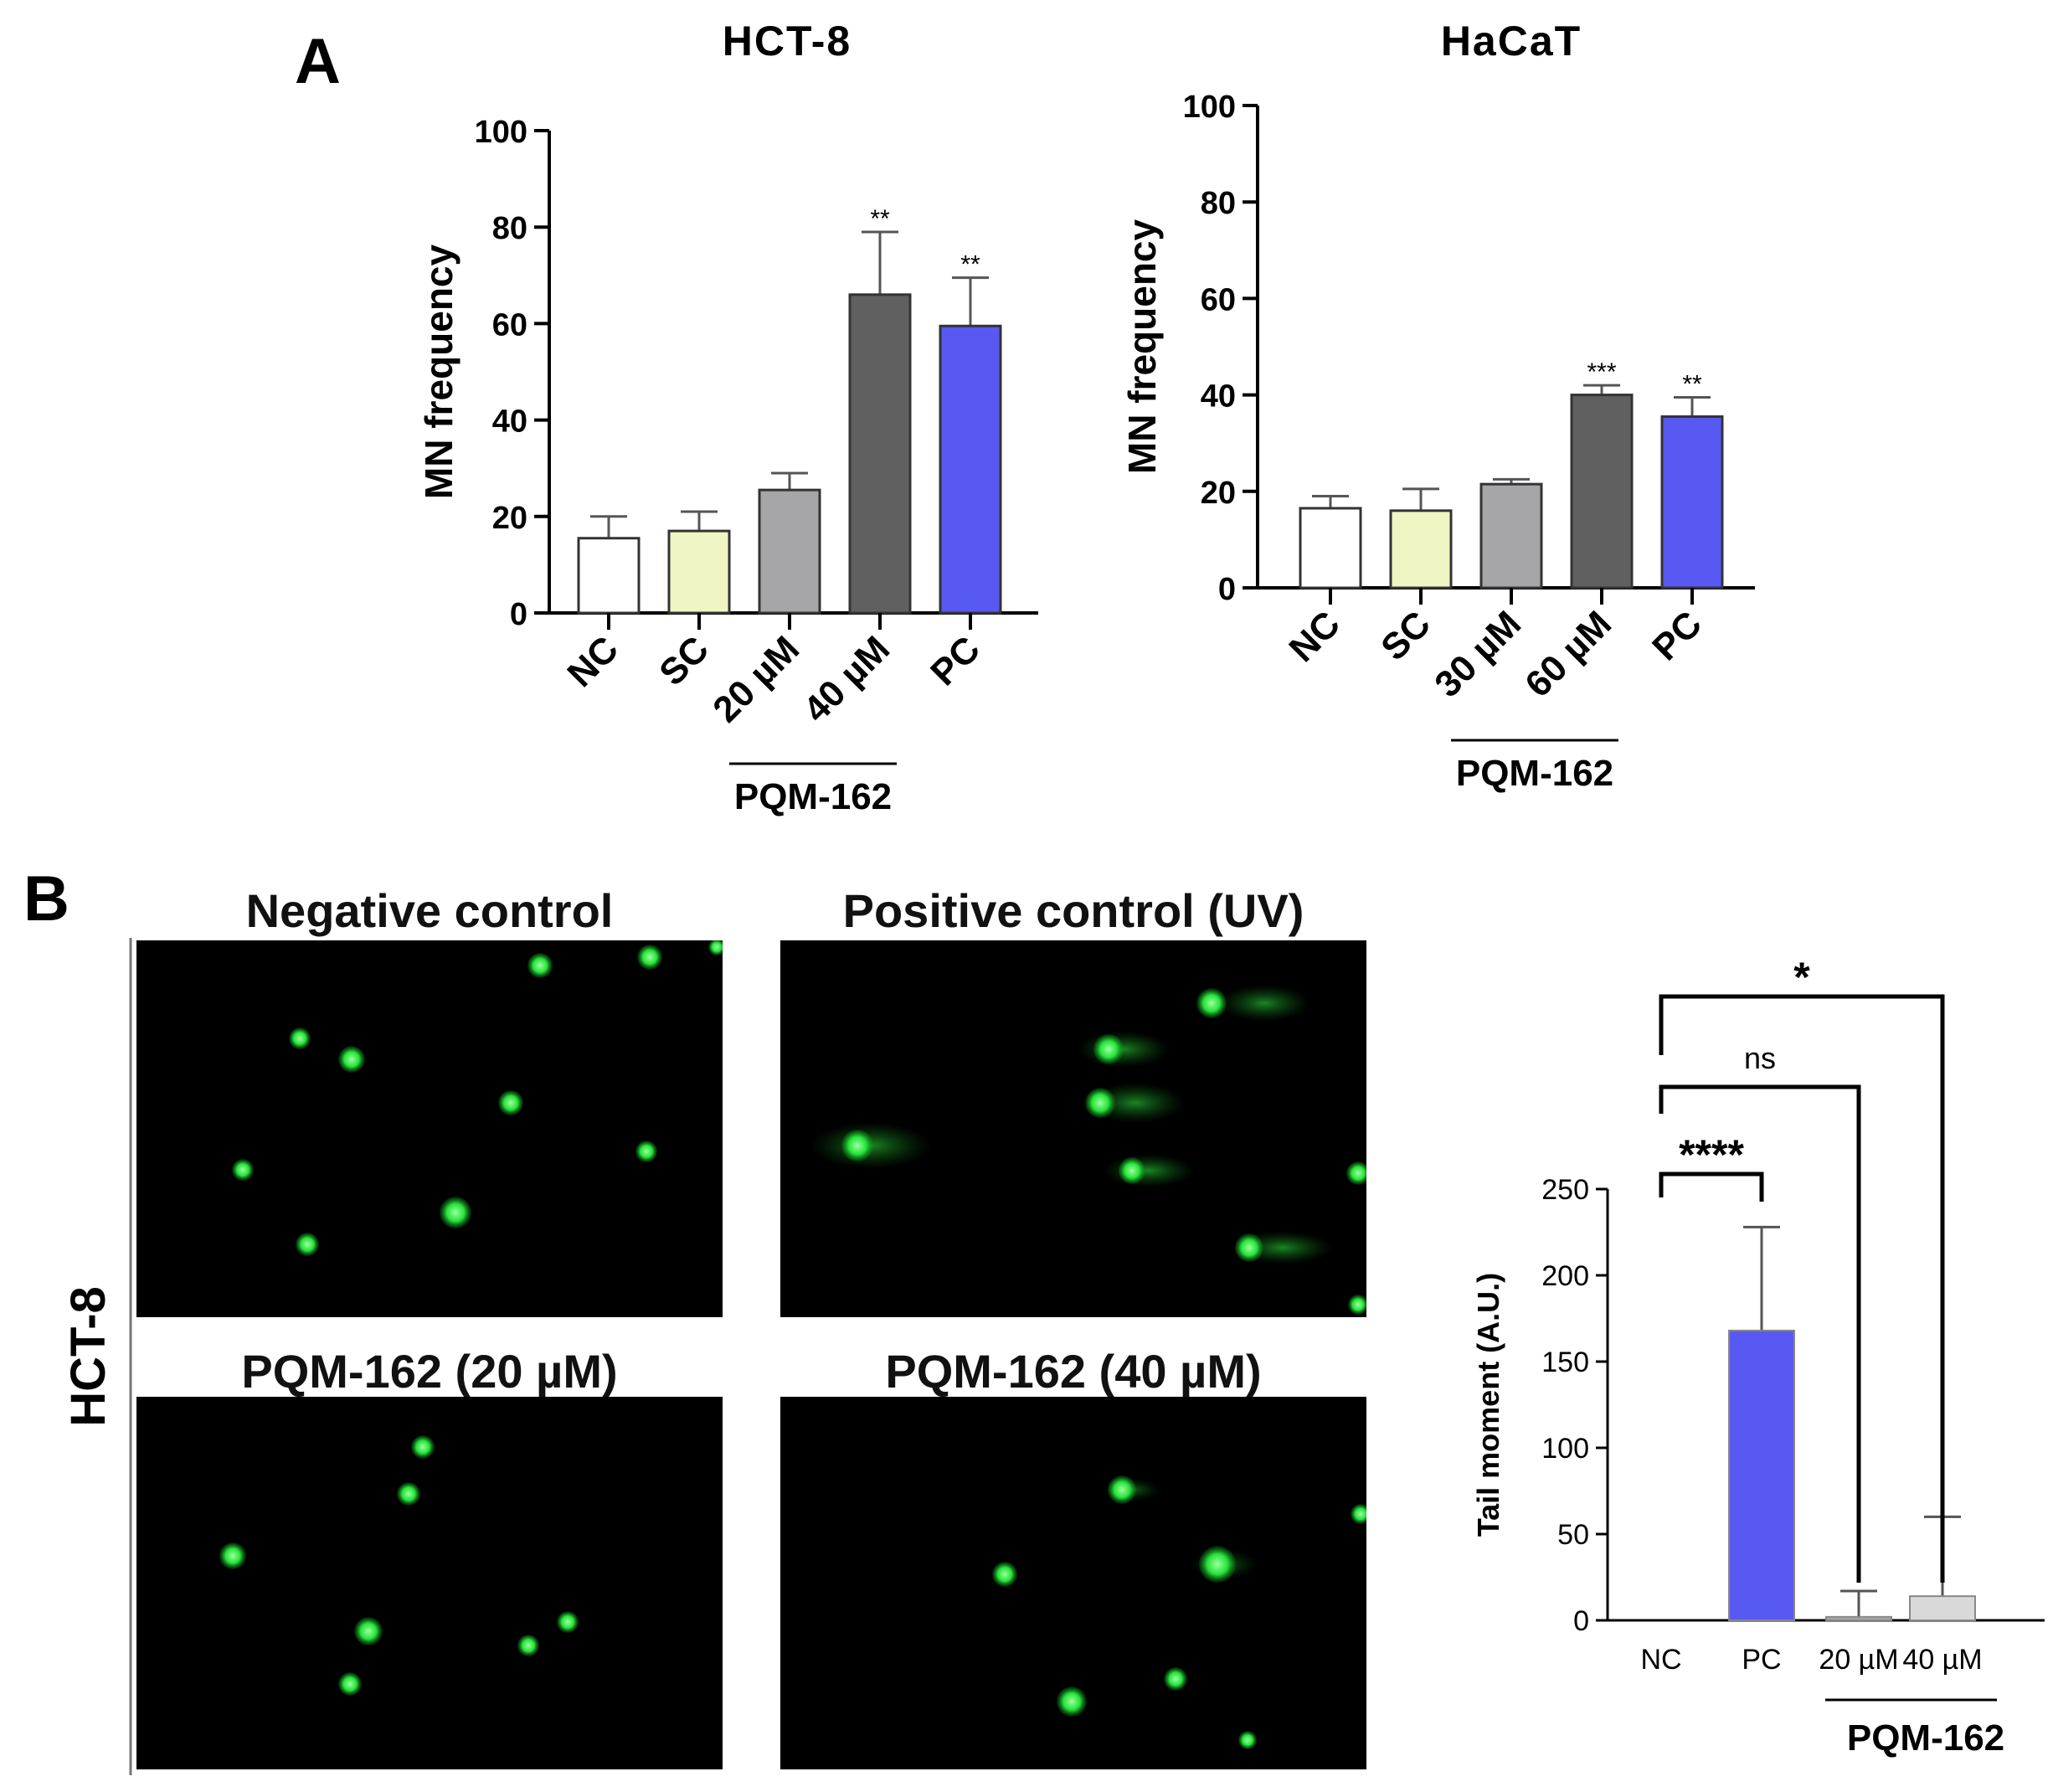  What do you see at coordinates (1488, 1405) in the screenshot?
I see `y-axis-label: Tail moment (A.U.)` at bounding box center [1488, 1405].